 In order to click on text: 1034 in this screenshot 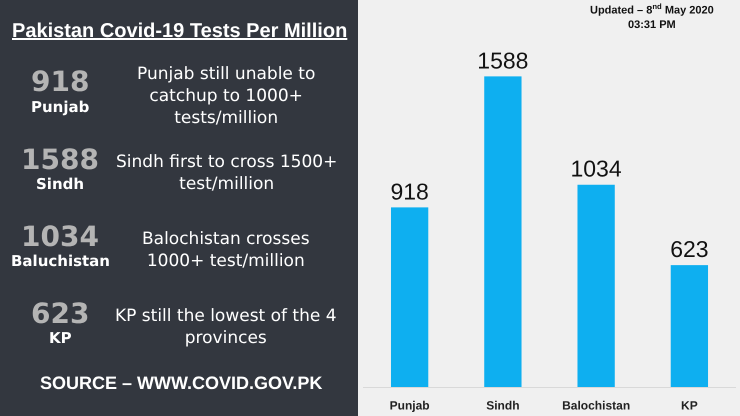, I will do `click(60, 236)`.